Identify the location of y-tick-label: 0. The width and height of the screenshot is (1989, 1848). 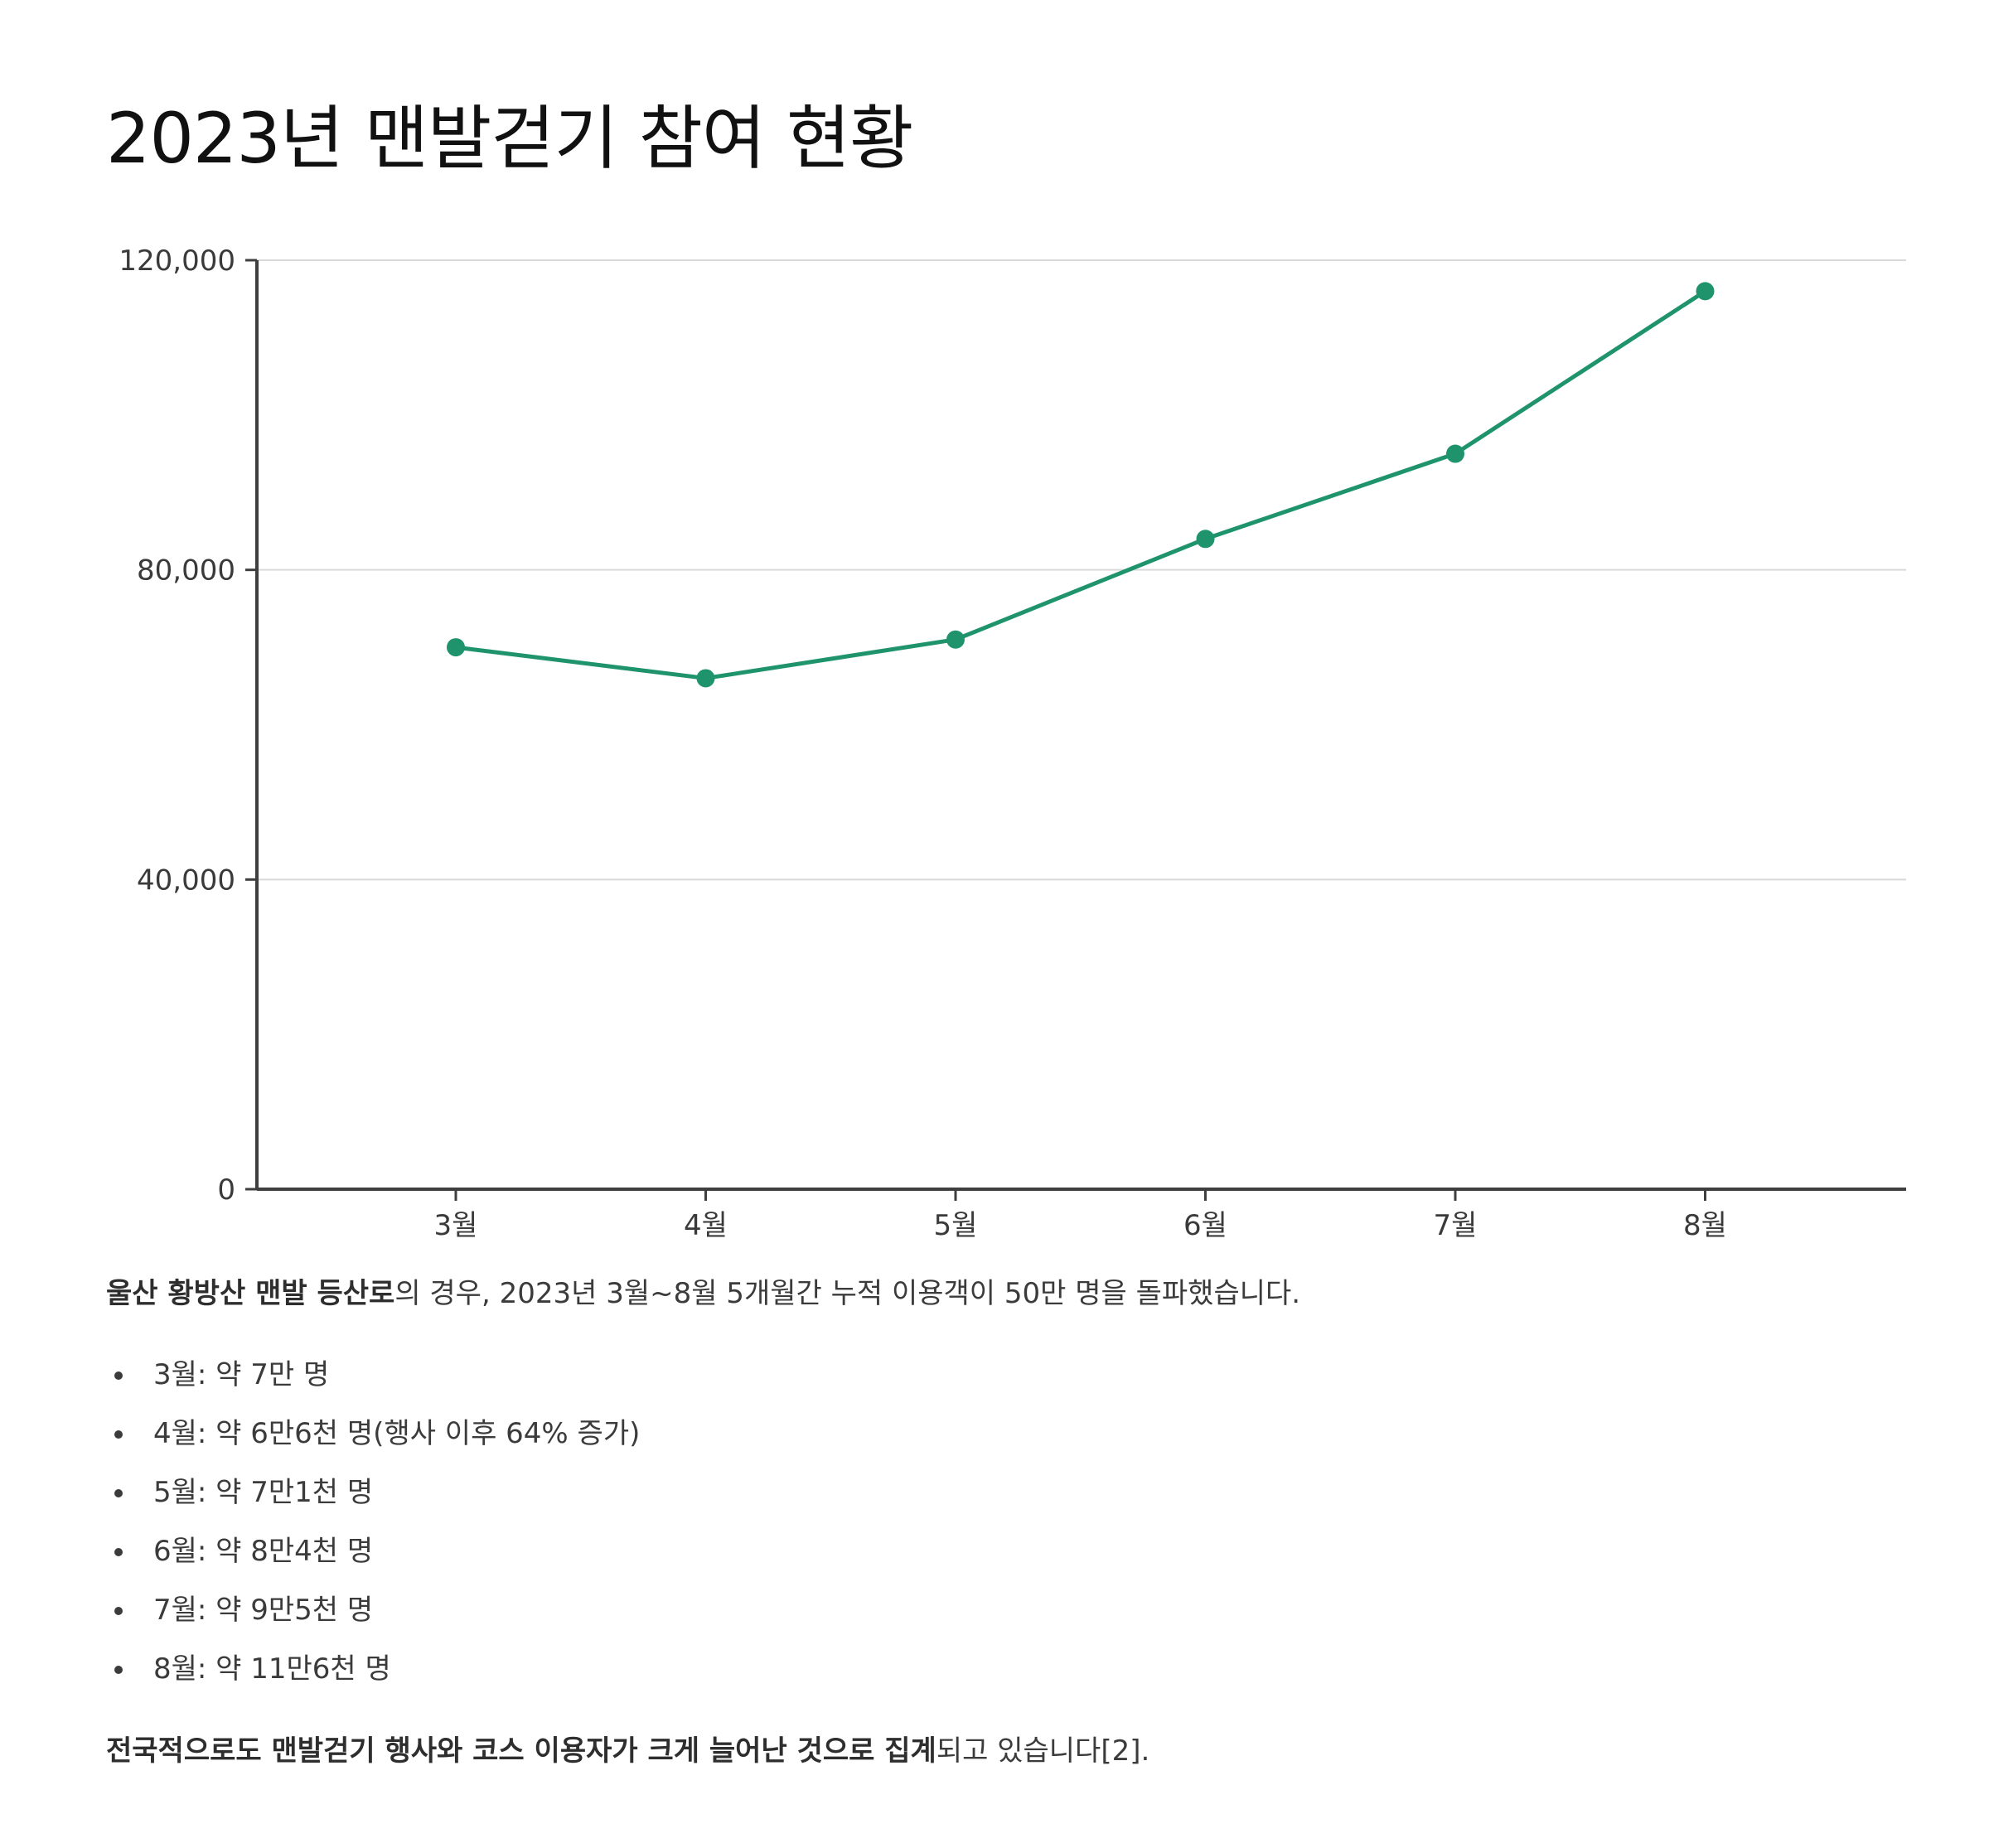
(226, 1190).